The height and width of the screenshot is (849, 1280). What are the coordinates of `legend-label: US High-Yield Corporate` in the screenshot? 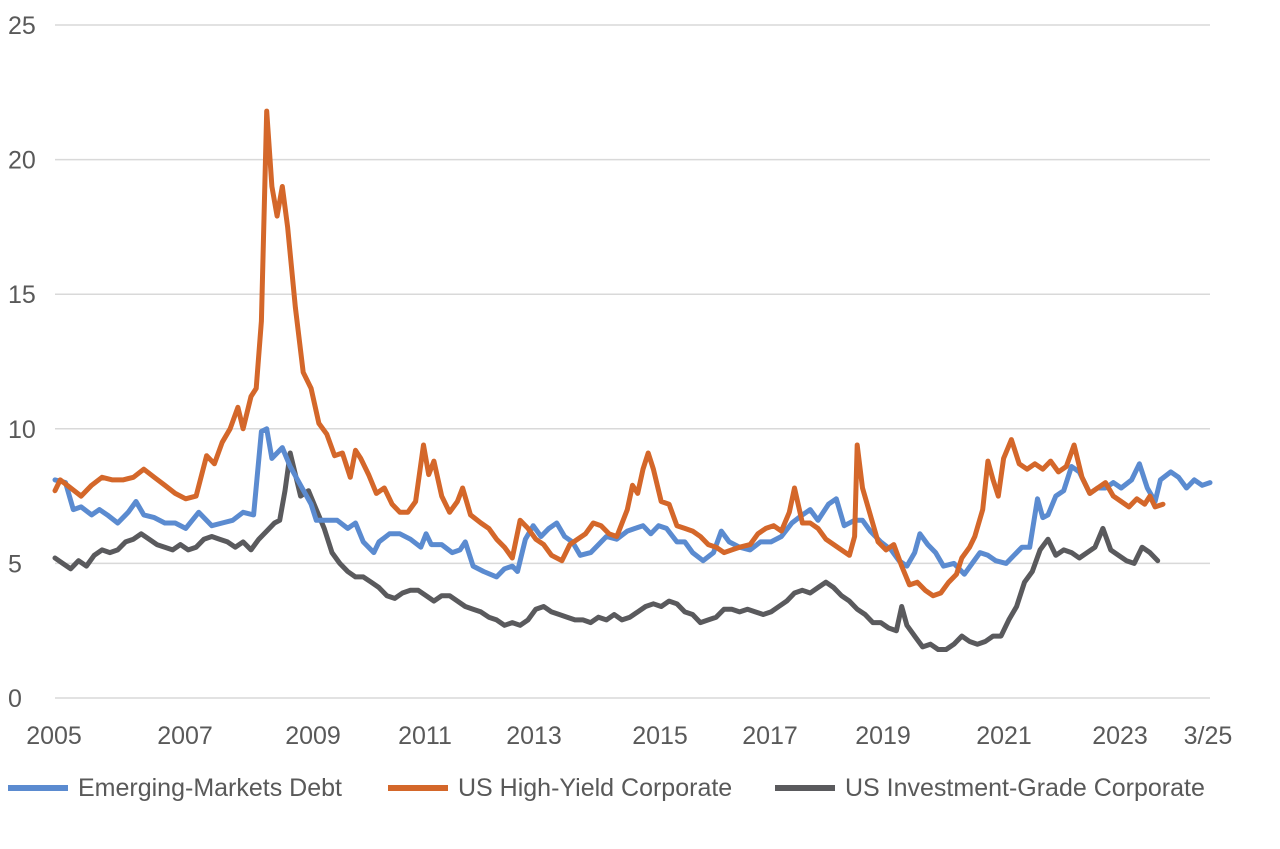 It's located at (595, 788).